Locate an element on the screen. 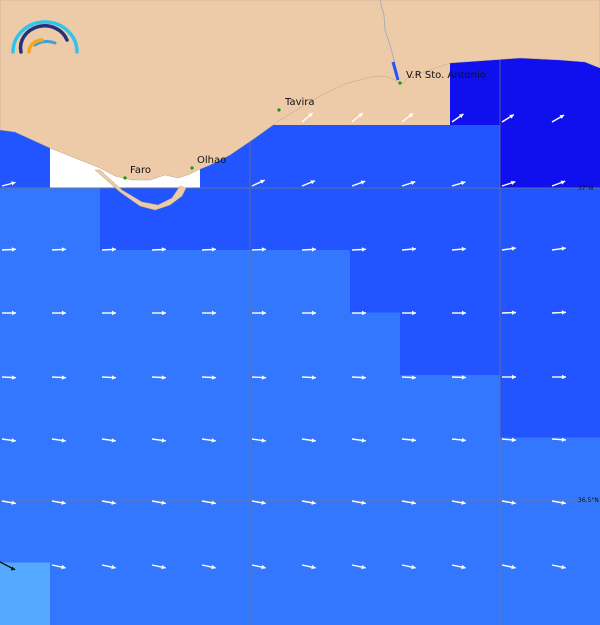  city-label: Olhao is located at coordinates (211, 160).